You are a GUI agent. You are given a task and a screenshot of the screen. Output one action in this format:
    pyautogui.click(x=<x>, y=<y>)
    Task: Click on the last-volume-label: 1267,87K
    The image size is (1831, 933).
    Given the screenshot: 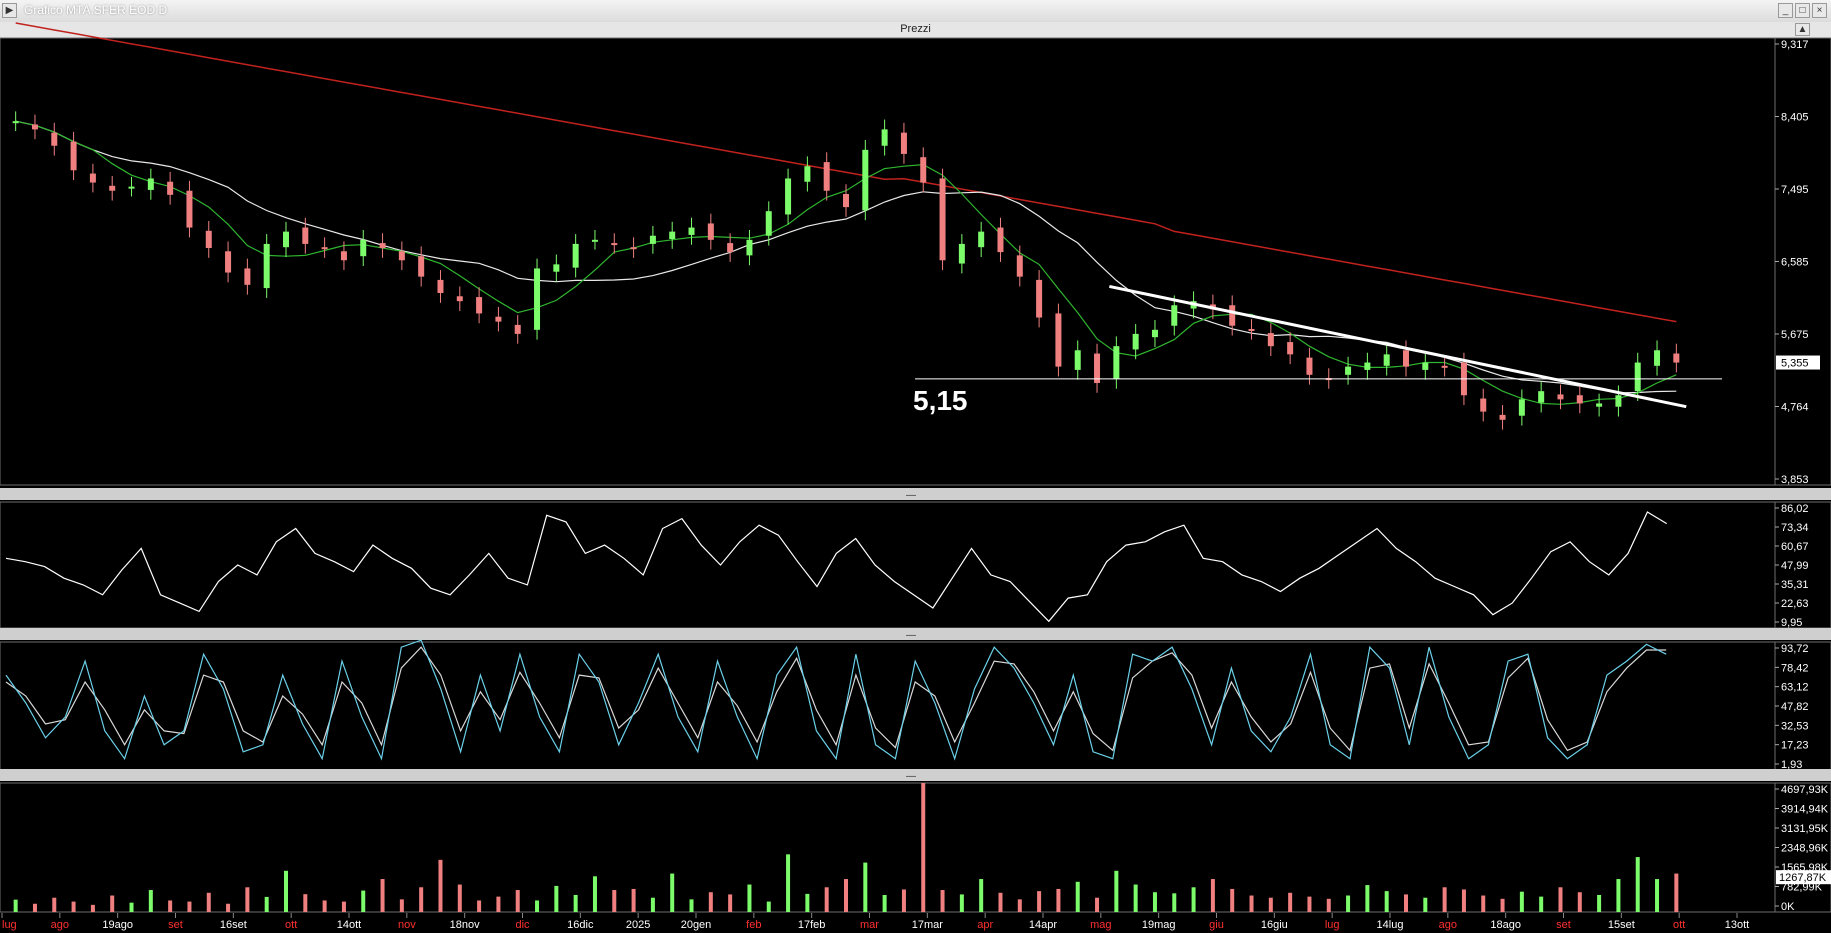 What is the action you would take?
    pyautogui.click(x=1803, y=878)
    